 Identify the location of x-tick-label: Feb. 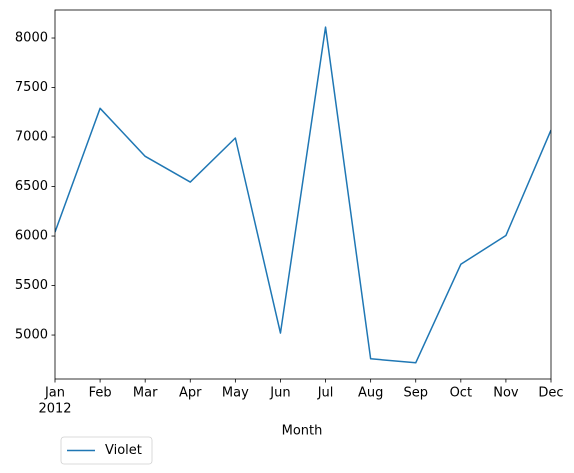
(100, 393).